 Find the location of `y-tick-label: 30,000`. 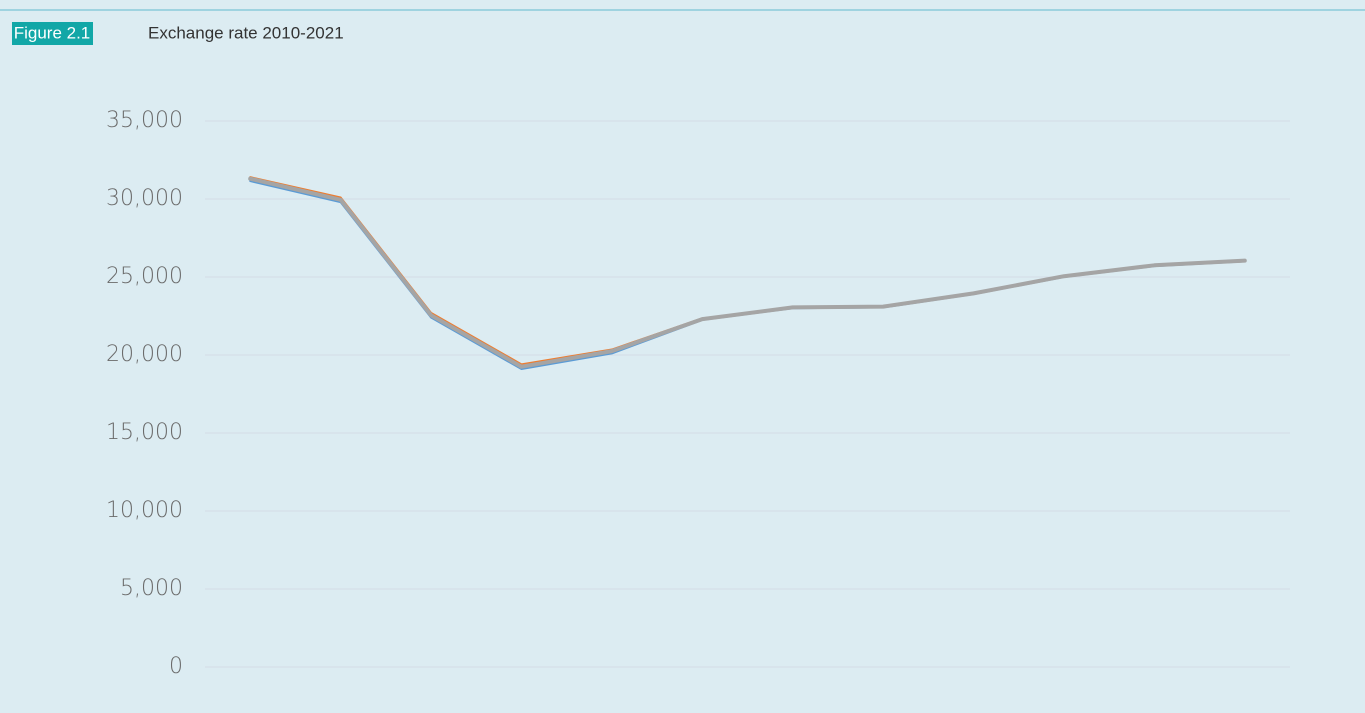

y-tick-label: 30,000 is located at coordinates (144, 198).